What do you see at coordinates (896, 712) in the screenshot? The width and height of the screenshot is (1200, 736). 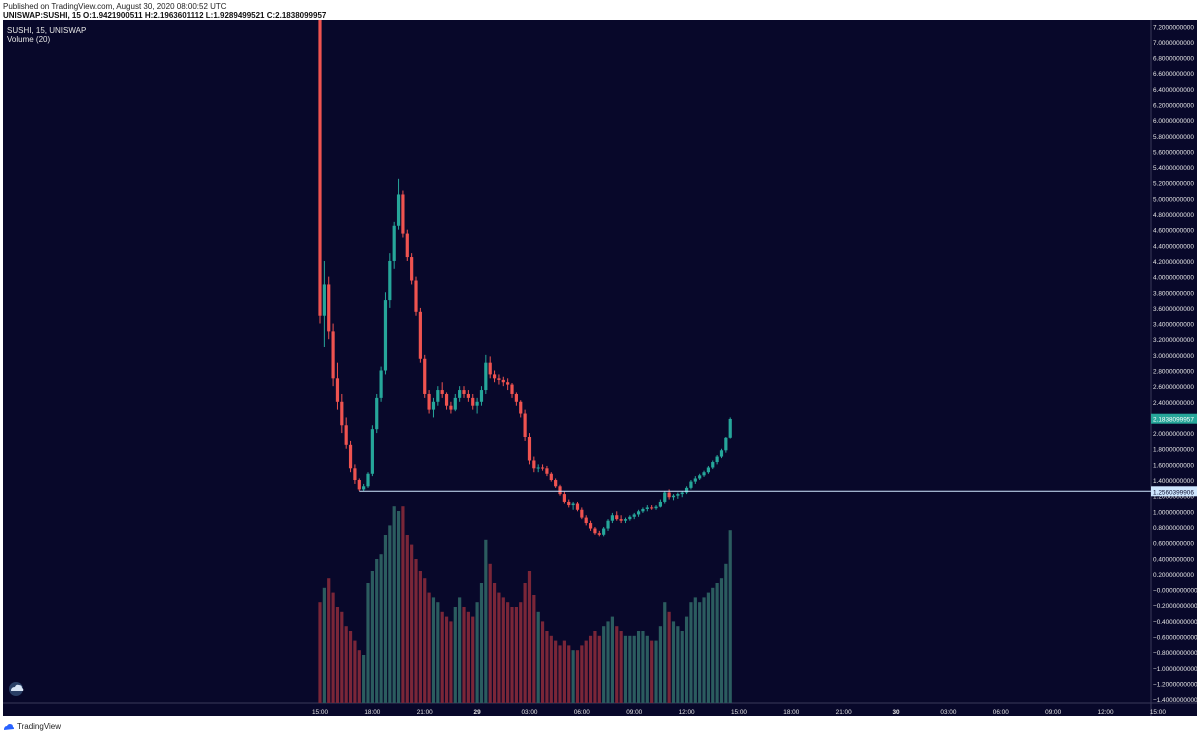 I see `time-tick-label: 30` at bounding box center [896, 712].